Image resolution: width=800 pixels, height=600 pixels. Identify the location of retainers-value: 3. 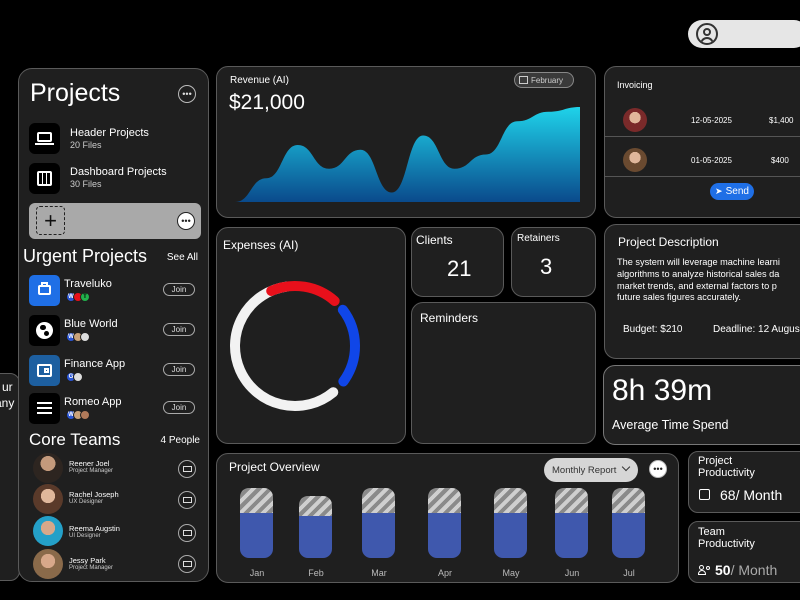
(546, 266).